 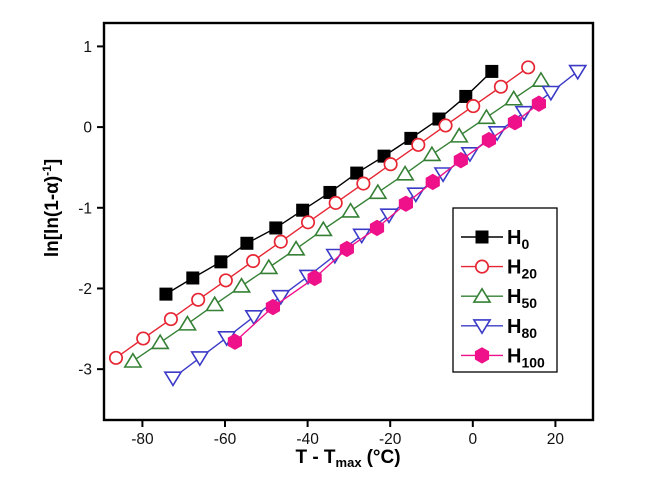 What do you see at coordinates (499, 269) in the screenshot?
I see `legend-entry-H20: H20` at bounding box center [499, 269].